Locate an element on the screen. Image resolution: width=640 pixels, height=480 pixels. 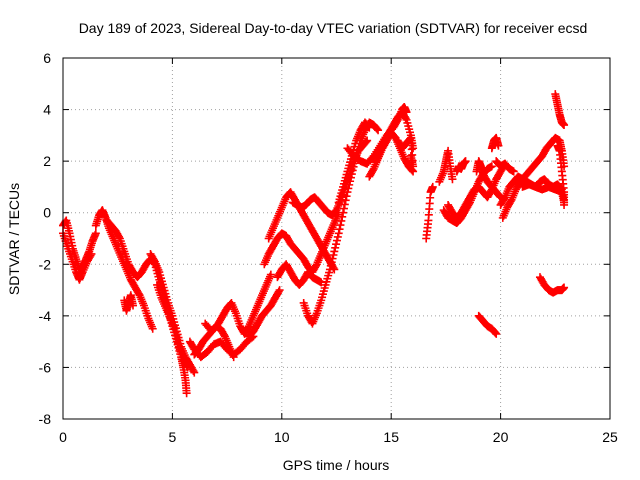
x-tick-label: 5 is located at coordinates (173, 437).